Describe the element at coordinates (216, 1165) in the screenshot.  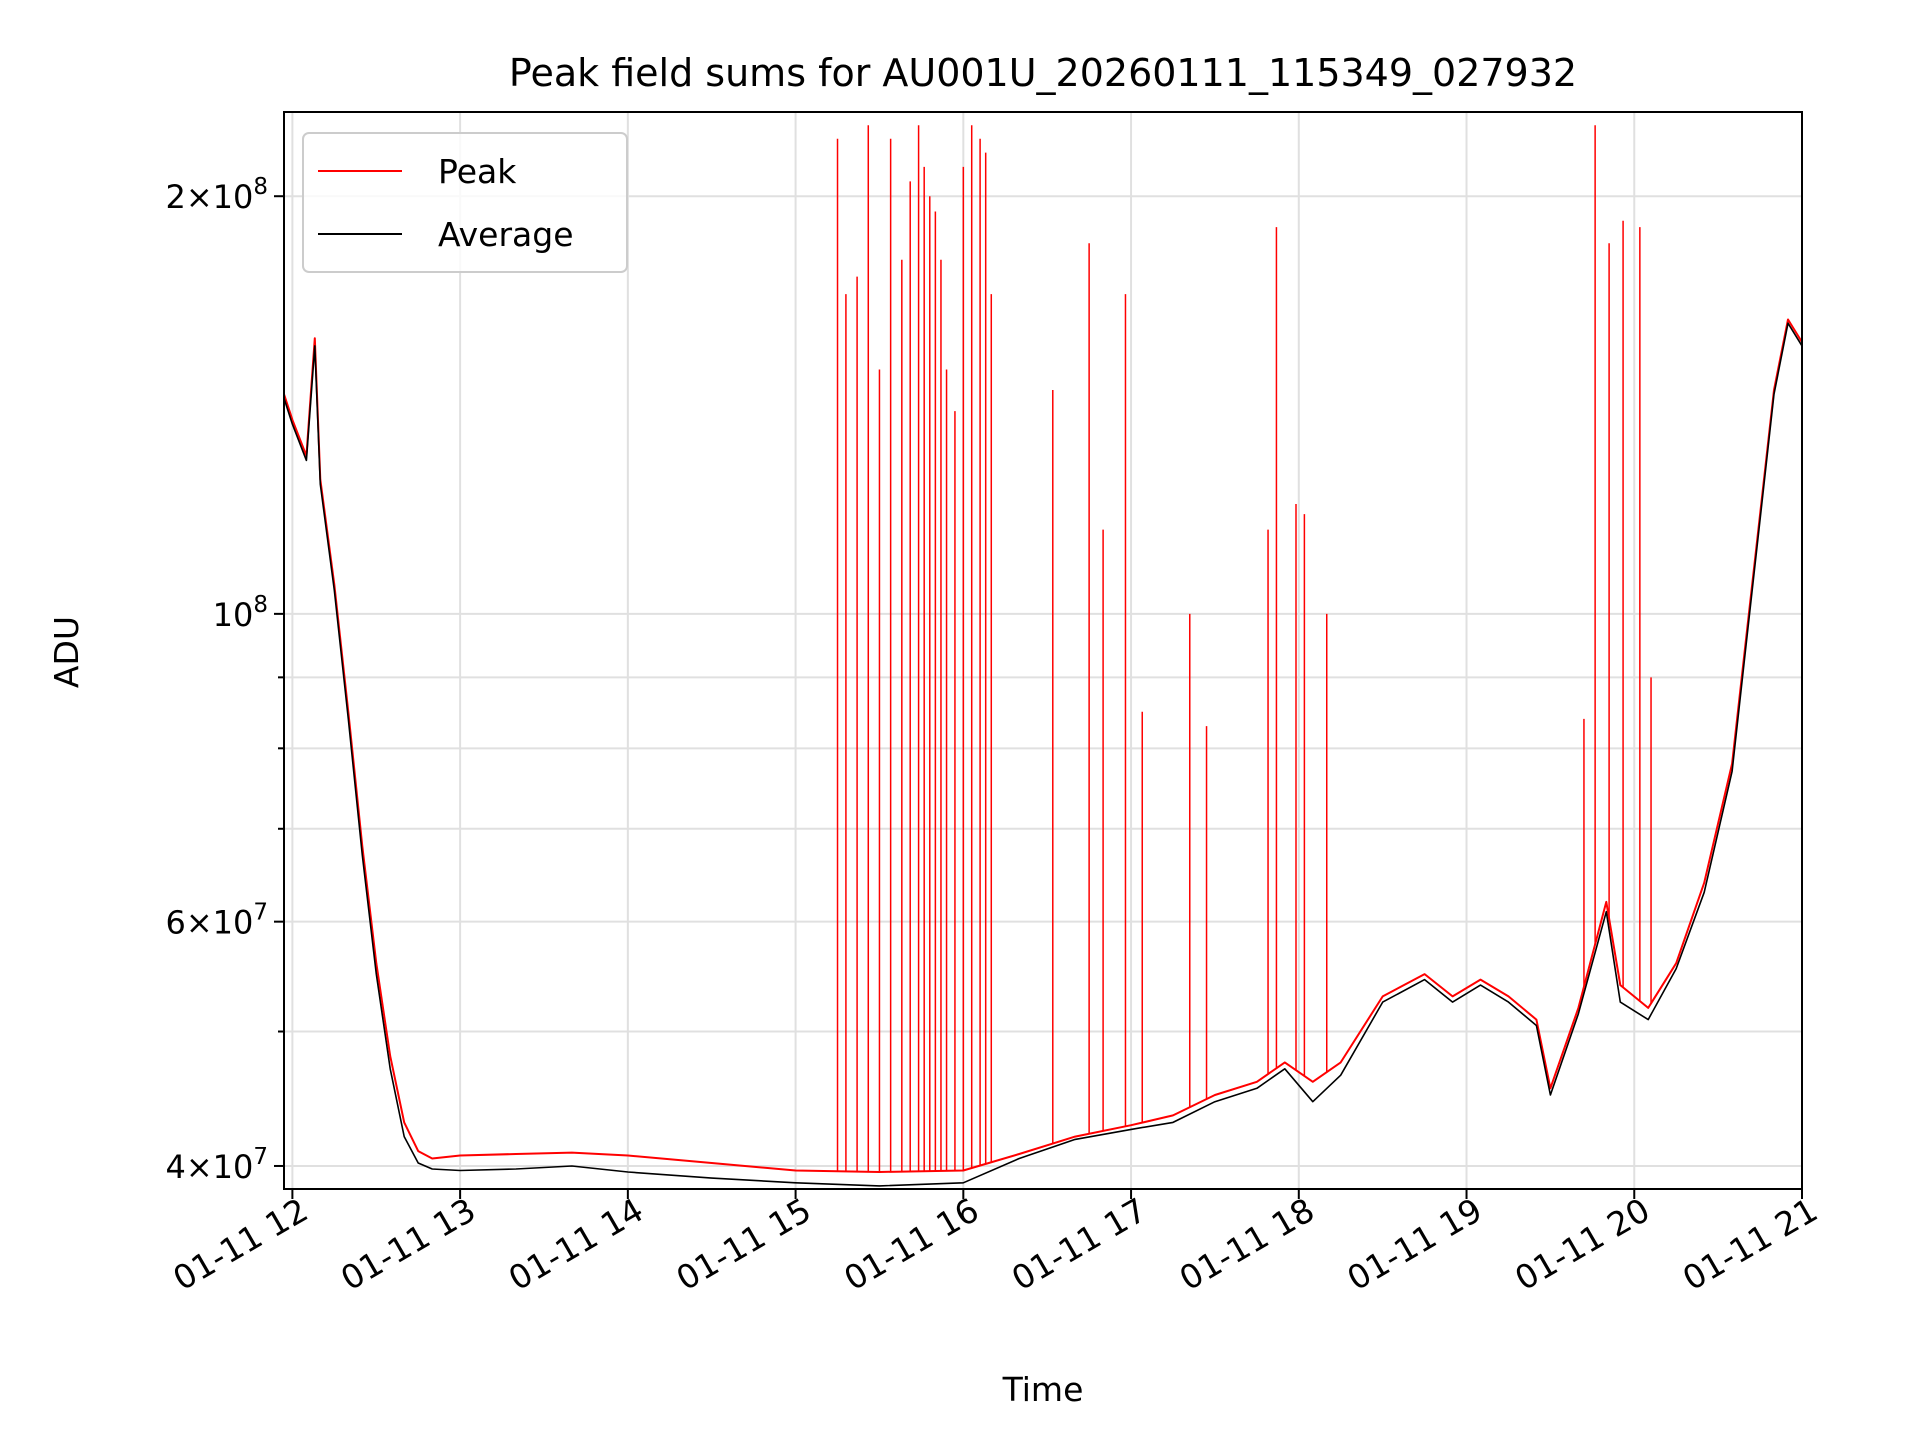
I see `y-tick-label: 4×107` at that location.